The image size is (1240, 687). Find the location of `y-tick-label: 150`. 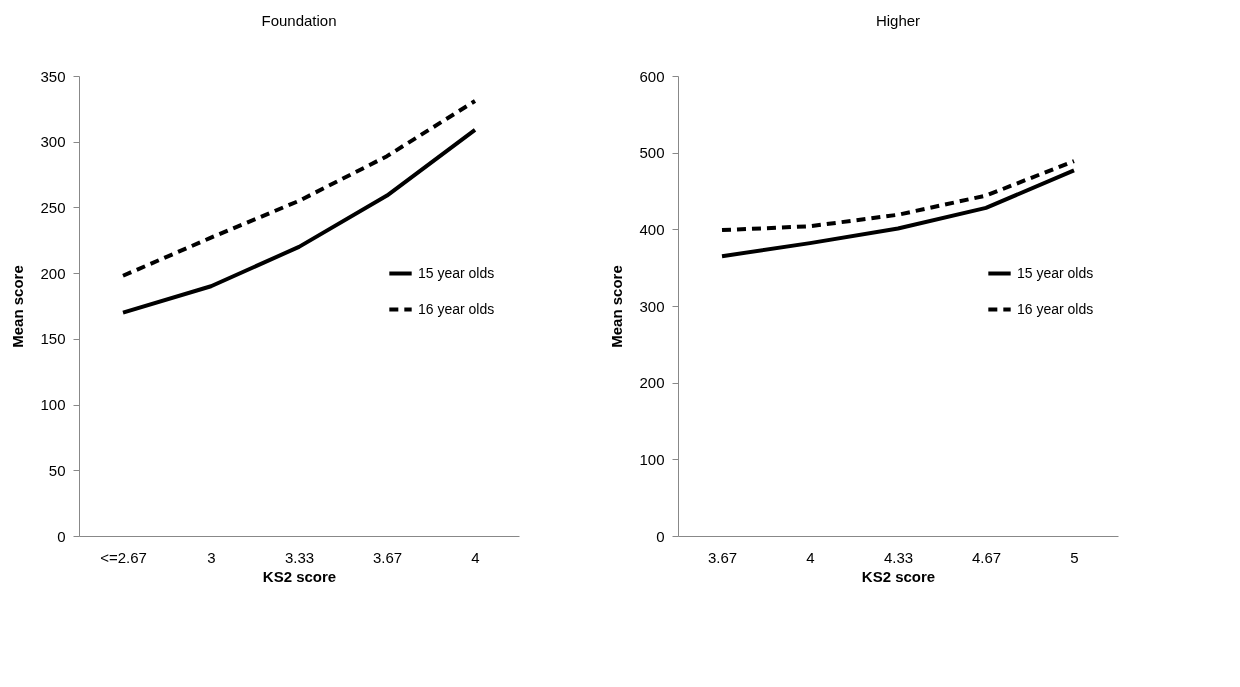

y-tick-label: 150 is located at coordinates (53, 339).